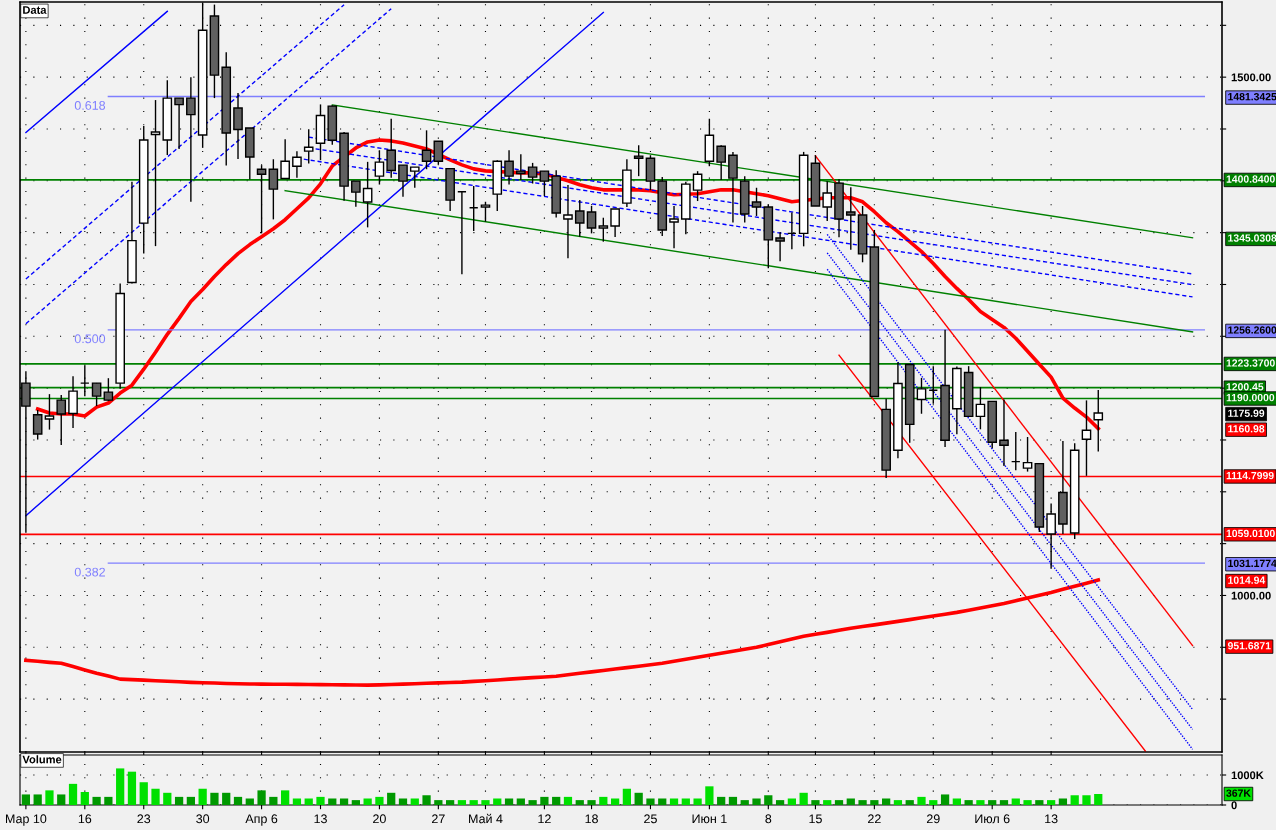  What do you see at coordinates (768, 819) in the screenshot?
I see `x-tick-label: 8` at bounding box center [768, 819].